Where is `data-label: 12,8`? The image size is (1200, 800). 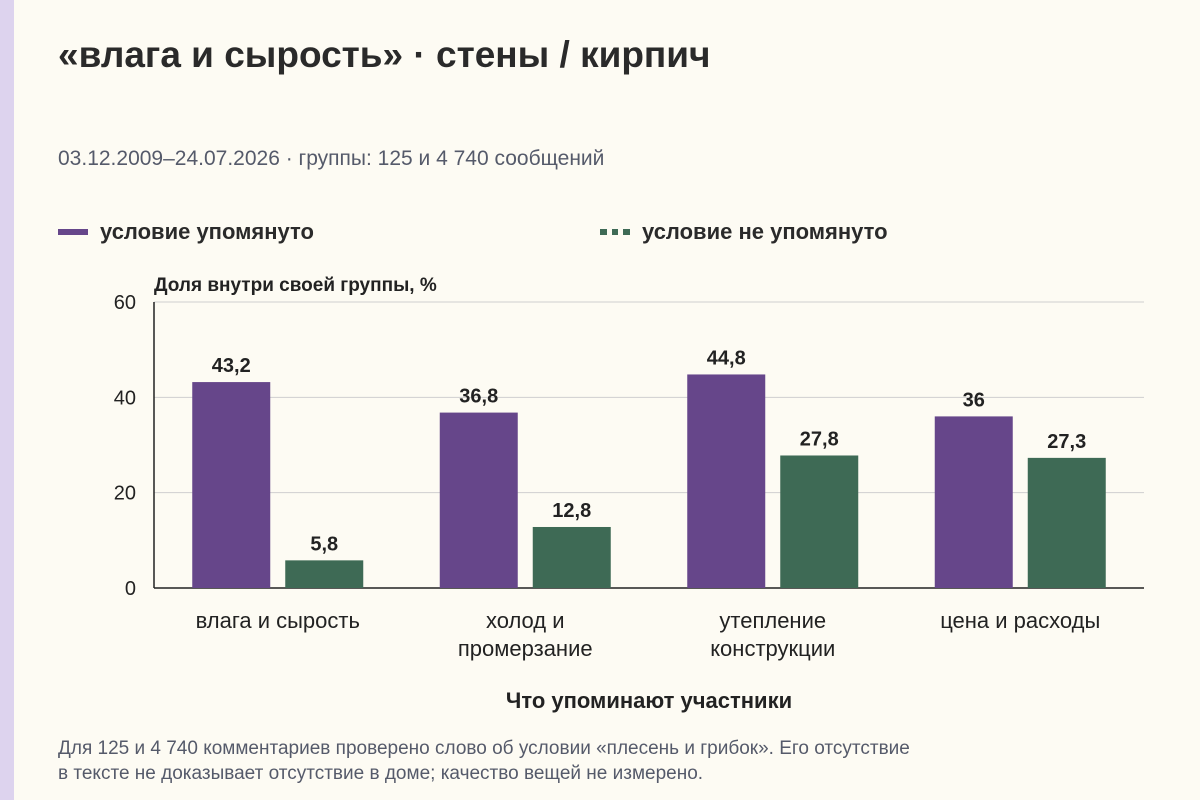
data-label: 12,8 is located at coordinates (571, 511).